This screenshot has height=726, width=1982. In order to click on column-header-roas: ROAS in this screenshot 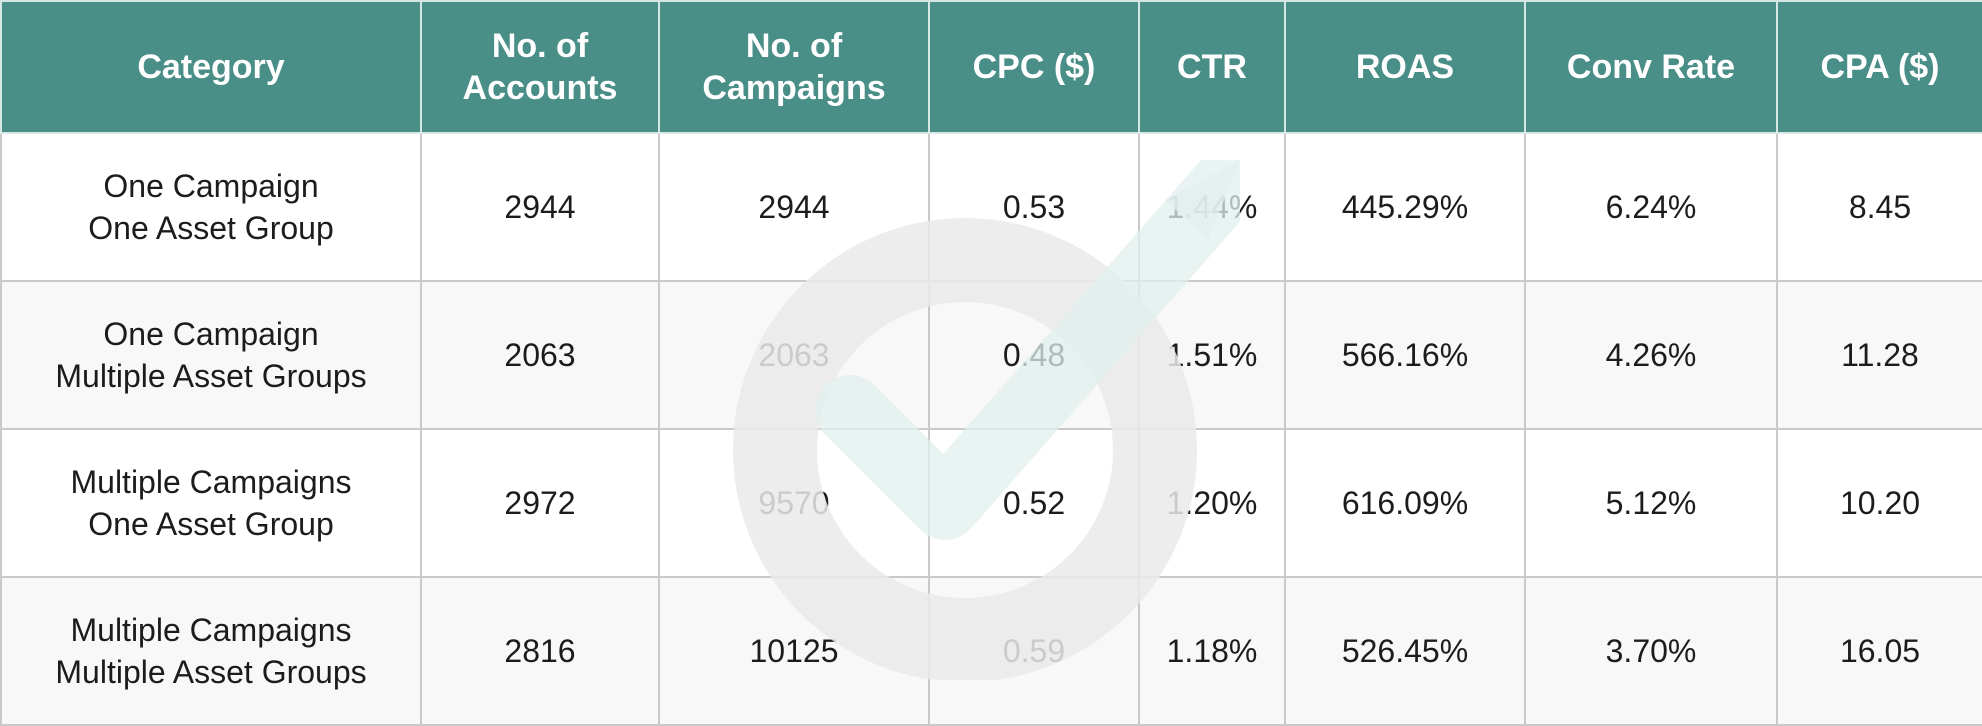, I will do `click(1405, 67)`.